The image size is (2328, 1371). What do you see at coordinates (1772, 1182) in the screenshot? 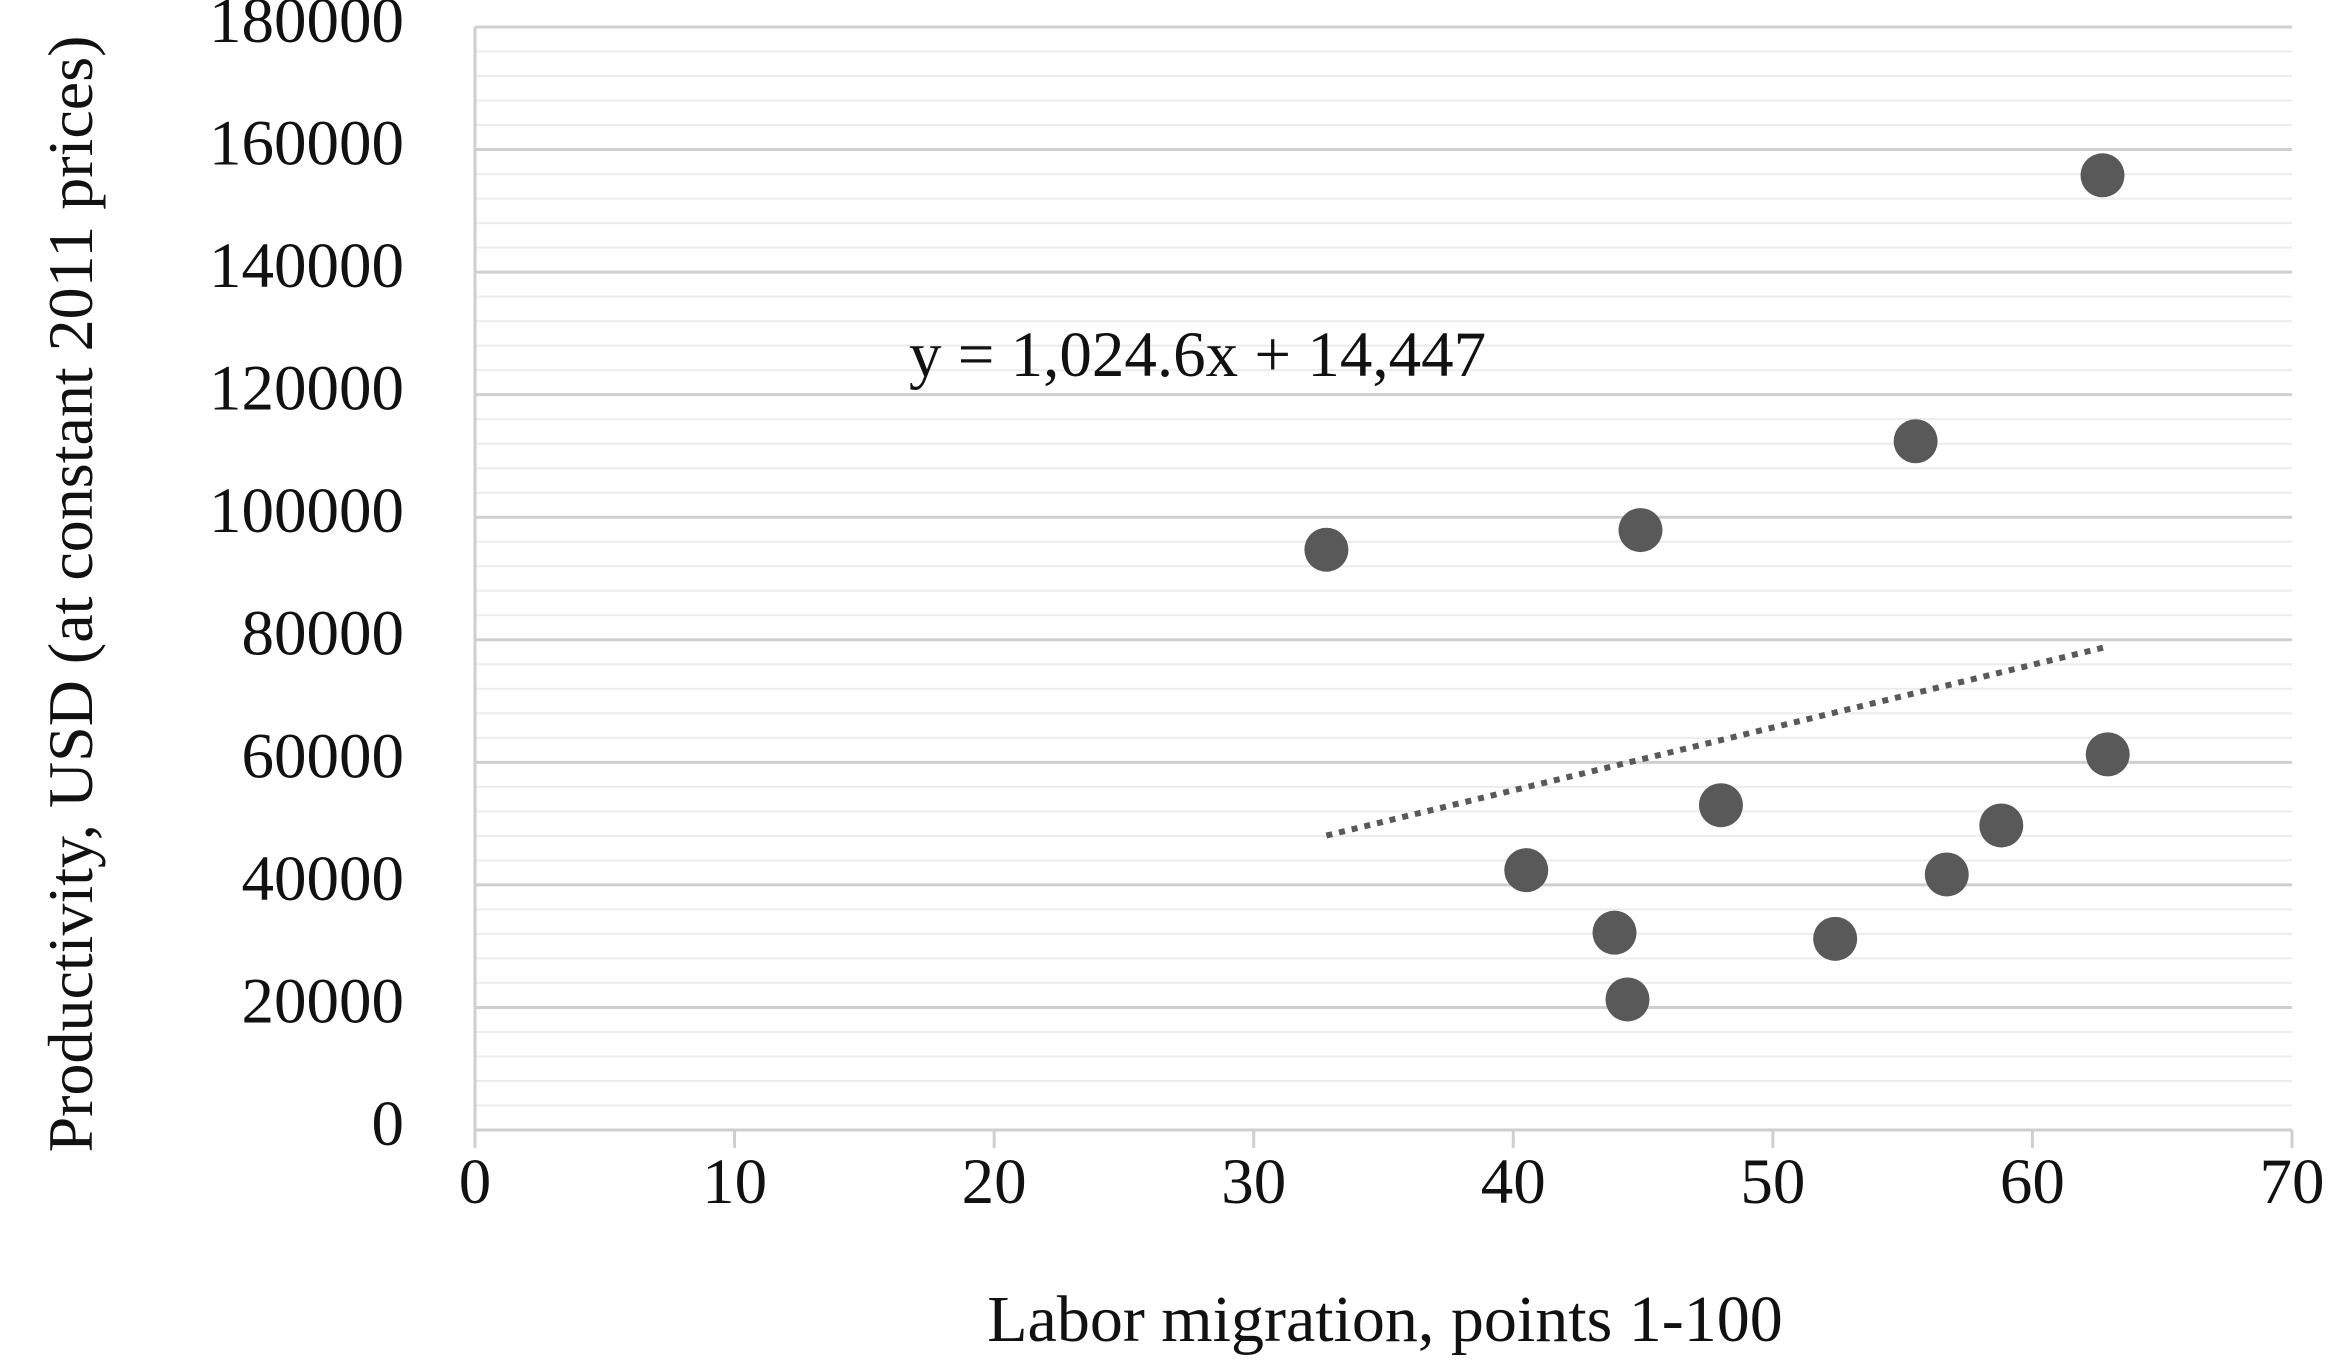
I see `x-tick-label: 50` at bounding box center [1772, 1182].